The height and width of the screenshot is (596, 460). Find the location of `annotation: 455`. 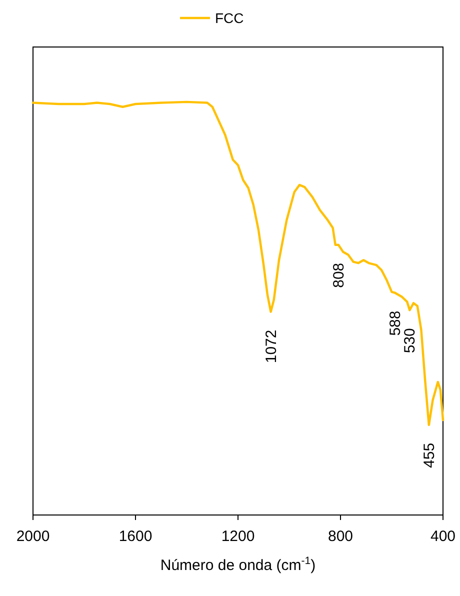

annotation: 455 is located at coordinates (429, 455).